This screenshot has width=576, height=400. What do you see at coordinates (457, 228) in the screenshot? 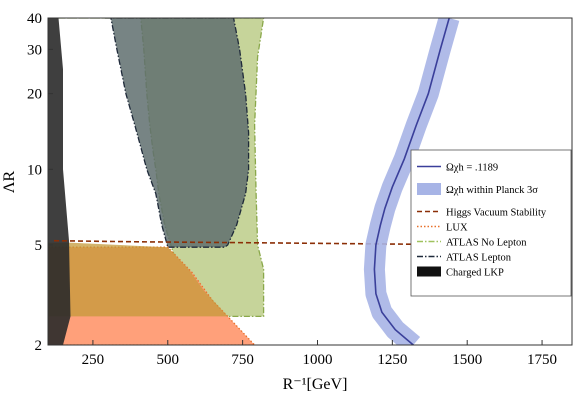
I see `legend-label: LUX` at bounding box center [457, 228].